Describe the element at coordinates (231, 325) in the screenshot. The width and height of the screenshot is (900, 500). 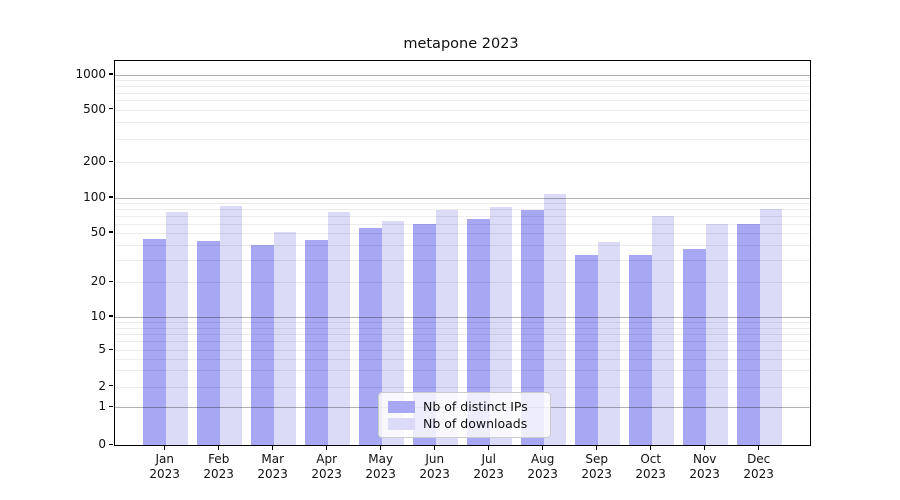
I see `bar-downloads-feb` at that location.